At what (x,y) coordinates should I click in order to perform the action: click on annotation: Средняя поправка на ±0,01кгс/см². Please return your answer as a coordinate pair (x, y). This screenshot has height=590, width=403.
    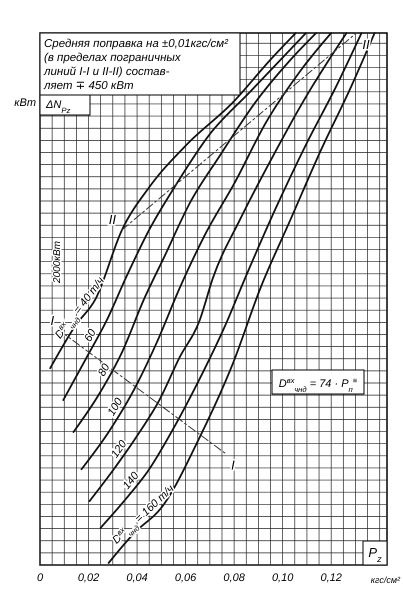
    Looking at the image, I should click on (137, 44).